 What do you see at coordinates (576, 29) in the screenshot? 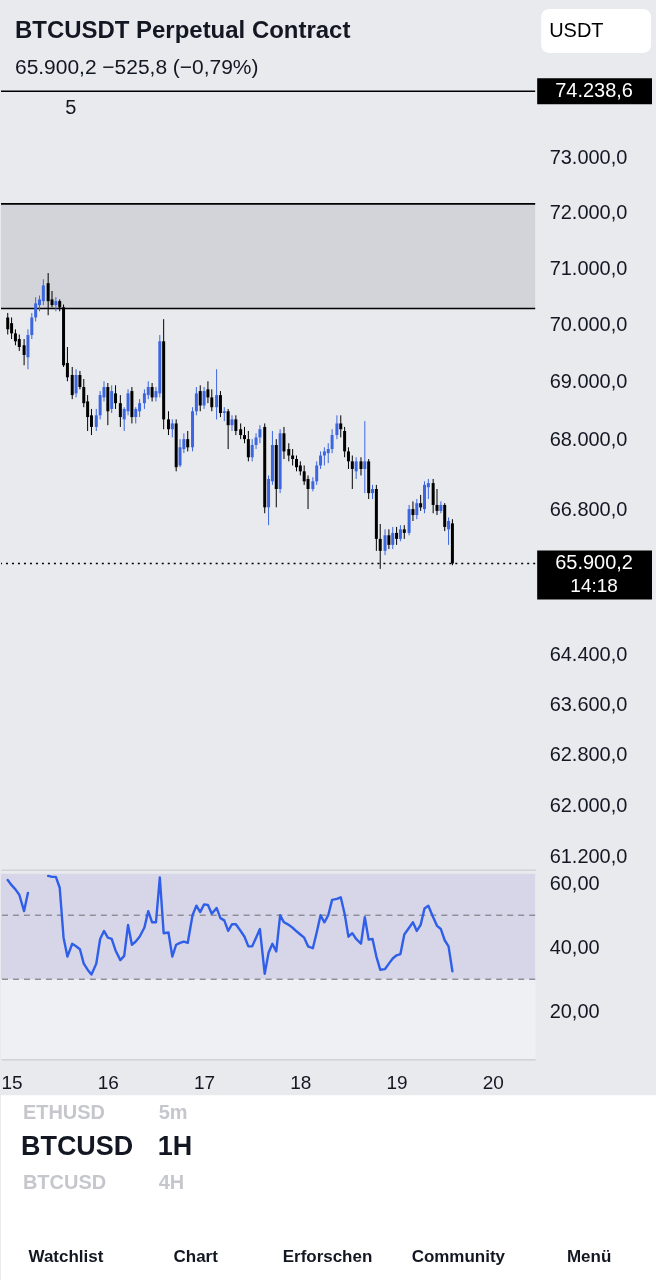
I see `text: USDT` at bounding box center [576, 29].